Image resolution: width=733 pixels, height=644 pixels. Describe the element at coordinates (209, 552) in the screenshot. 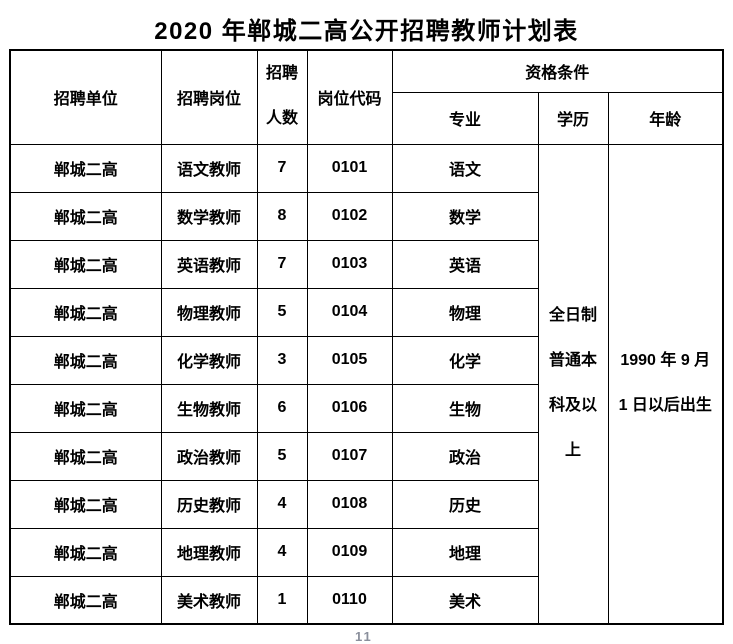

I see `cell-position: 地理教师` at that location.